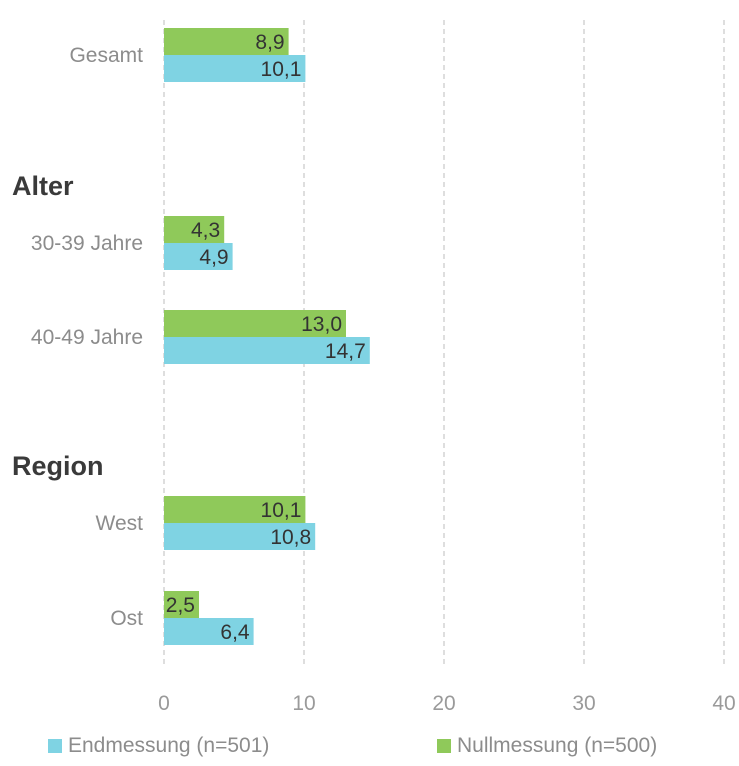 The width and height of the screenshot is (739, 766). What do you see at coordinates (87, 337) in the screenshot?
I see `category-label: 40-49 Jahre` at bounding box center [87, 337].